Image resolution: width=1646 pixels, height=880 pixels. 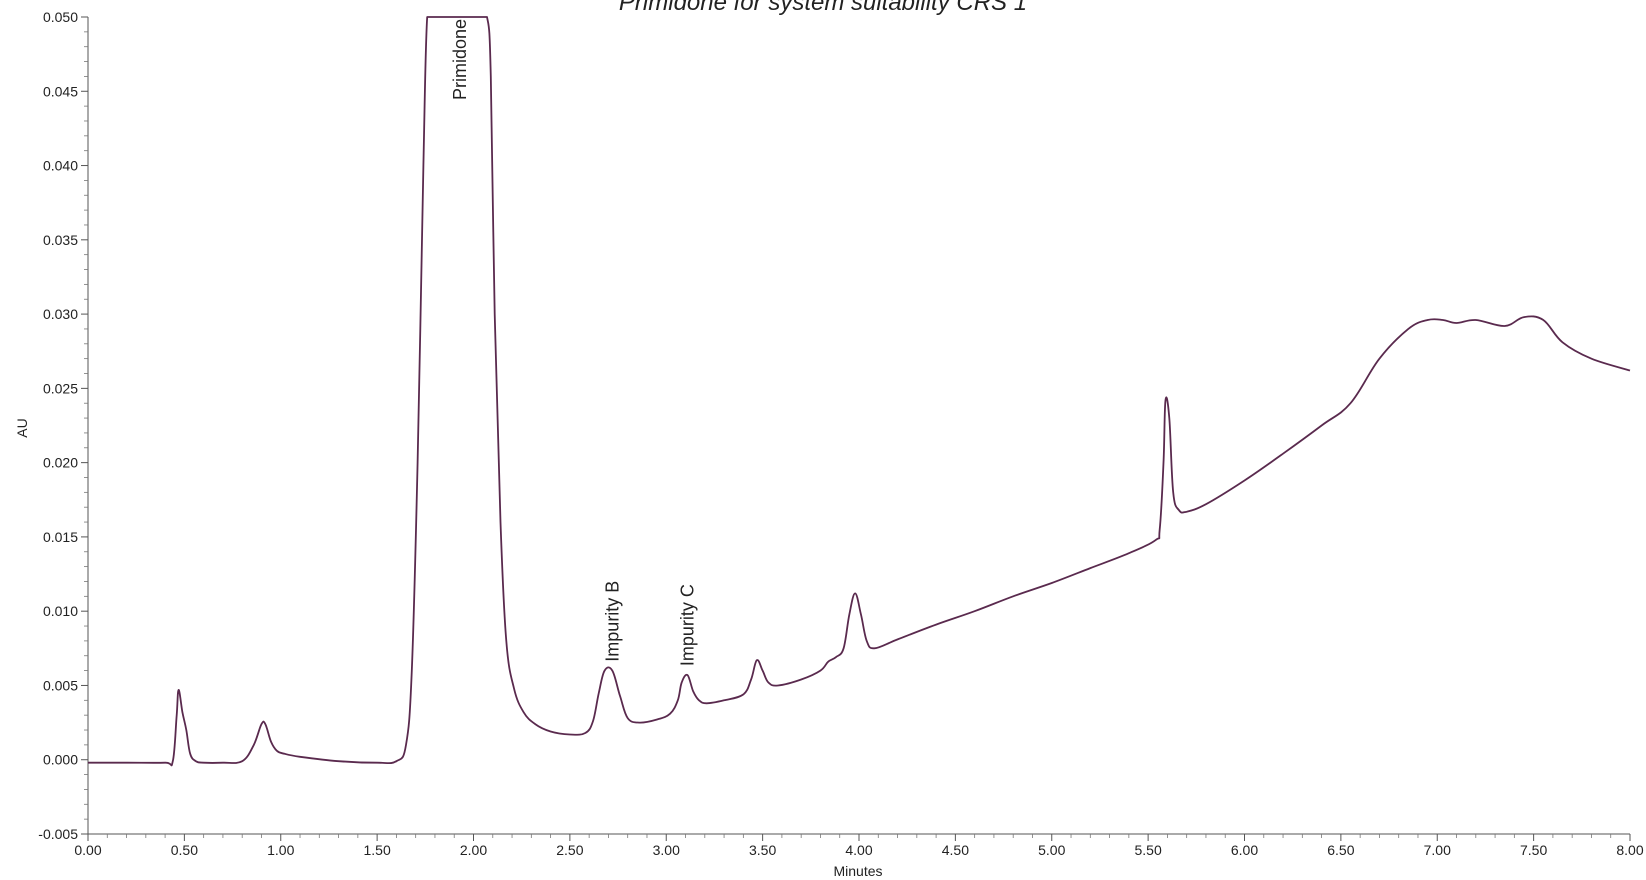 I want to click on x-tick-label: 0.50, so click(x=184, y=850).